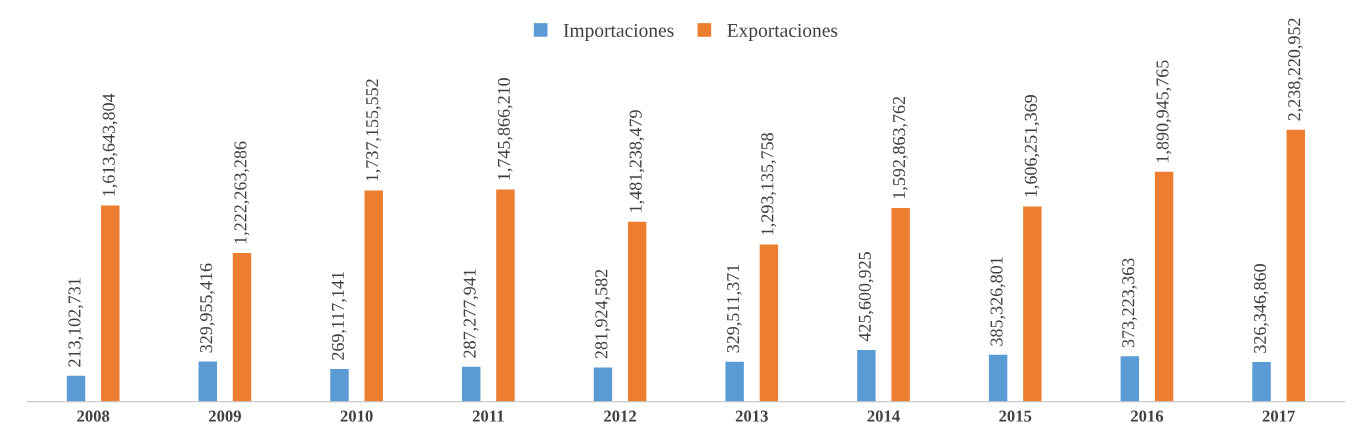 This screenshot has height=439, width=1365. What do you see at coordinates (769, 184) in the screenshot?
I see `data-label: 1,293,135,758` at bounding box center [769, 184].